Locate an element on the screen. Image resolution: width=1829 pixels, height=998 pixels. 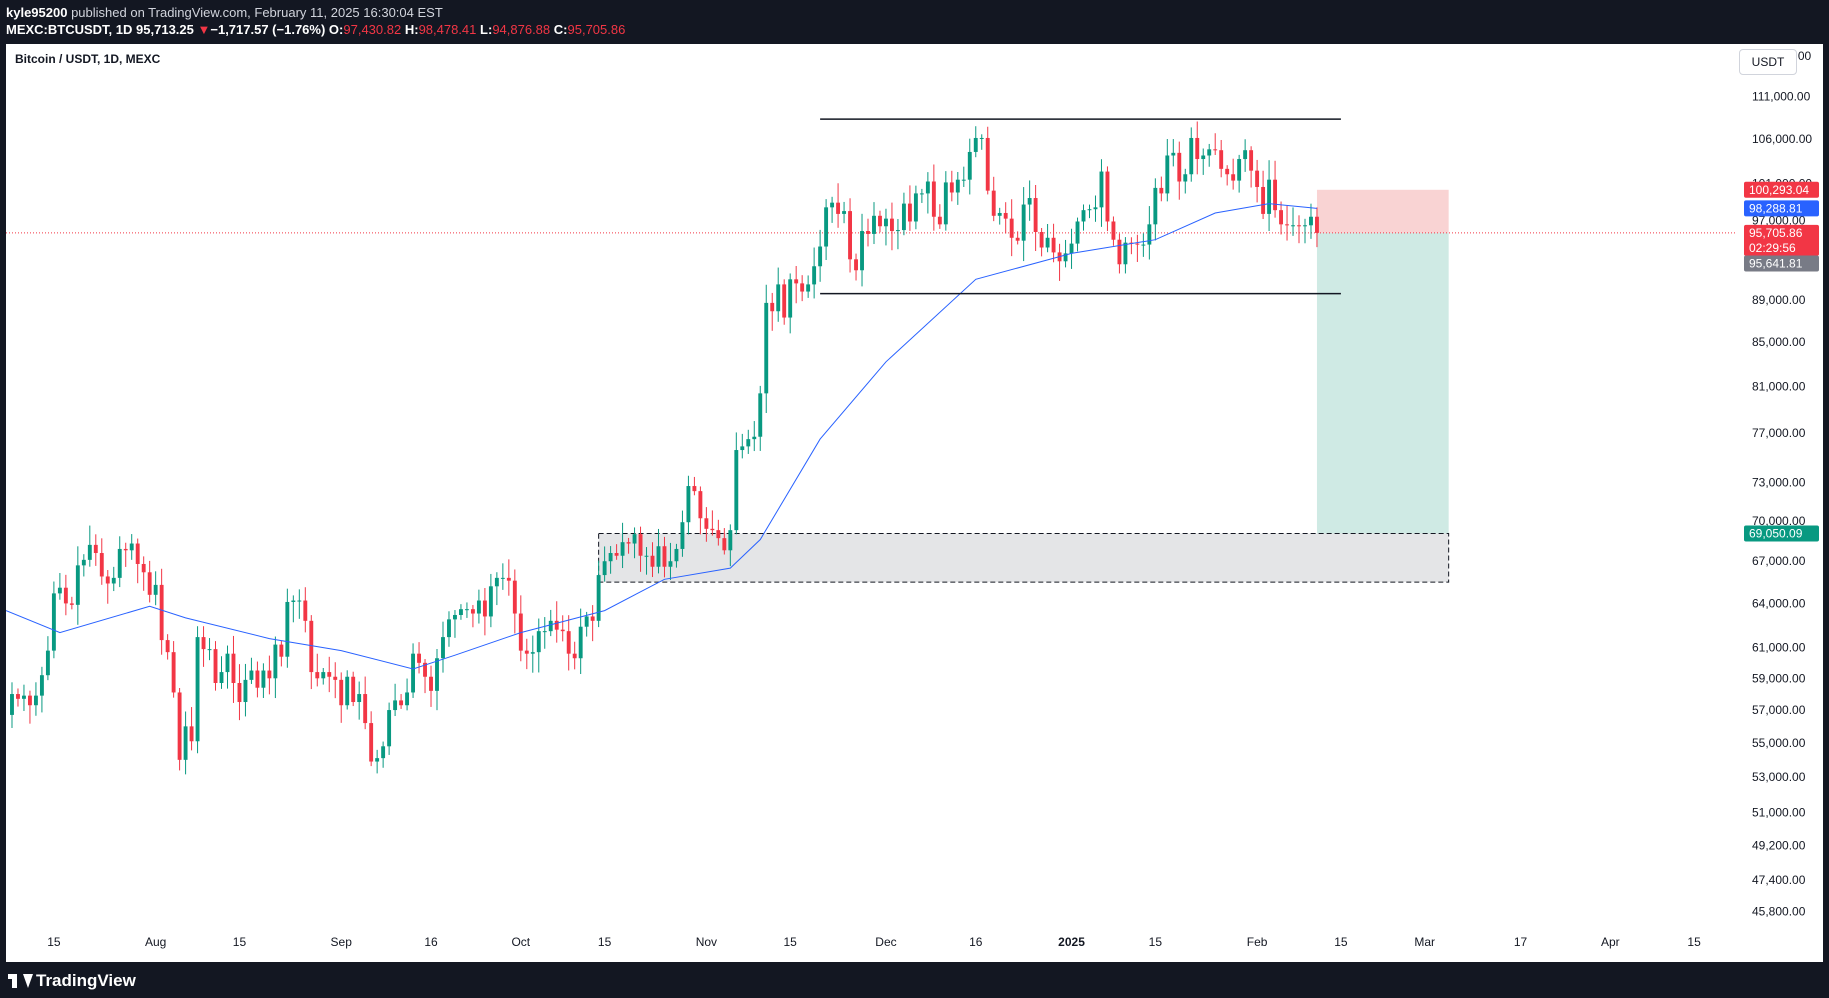
low-label: L: is located at coordinates (486, 29).